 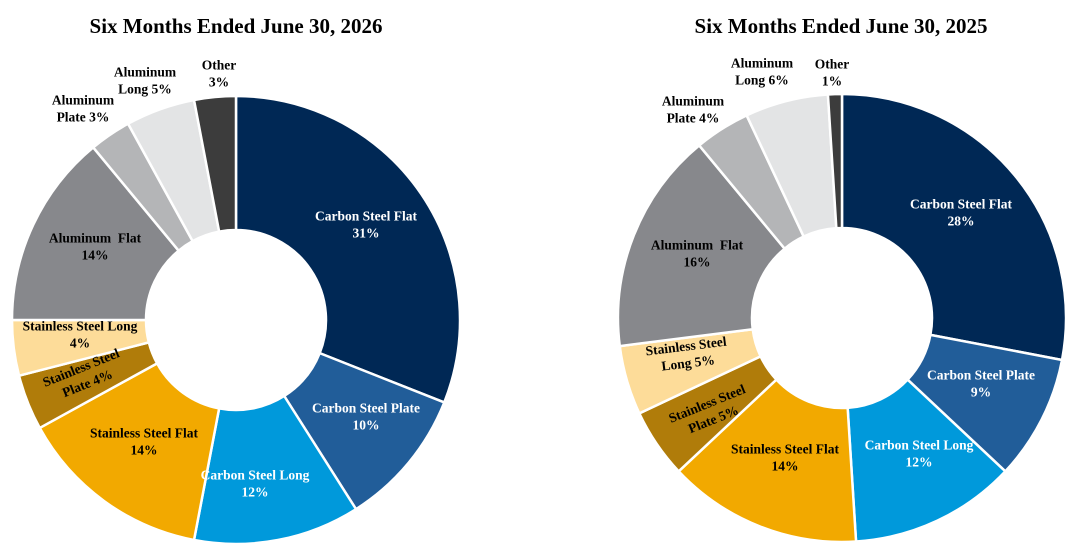 What do you see at coordinates (762, 72) in the screenshot?
I see `label-aluminum-long: Aluminum Long 6%` at bounding box center [762, 72].